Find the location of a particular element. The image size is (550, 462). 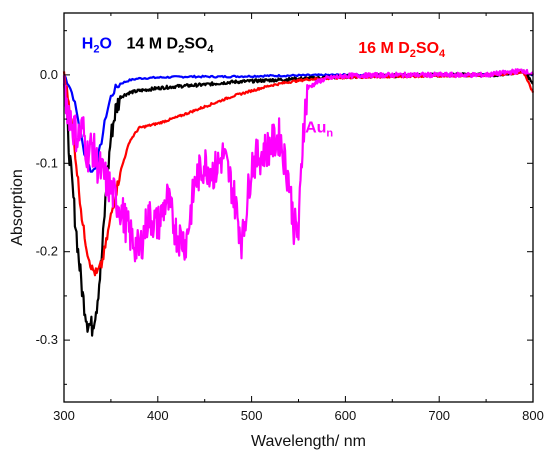

series-label-1: 14 M D2SO4 is located at coordinates (171, 45).